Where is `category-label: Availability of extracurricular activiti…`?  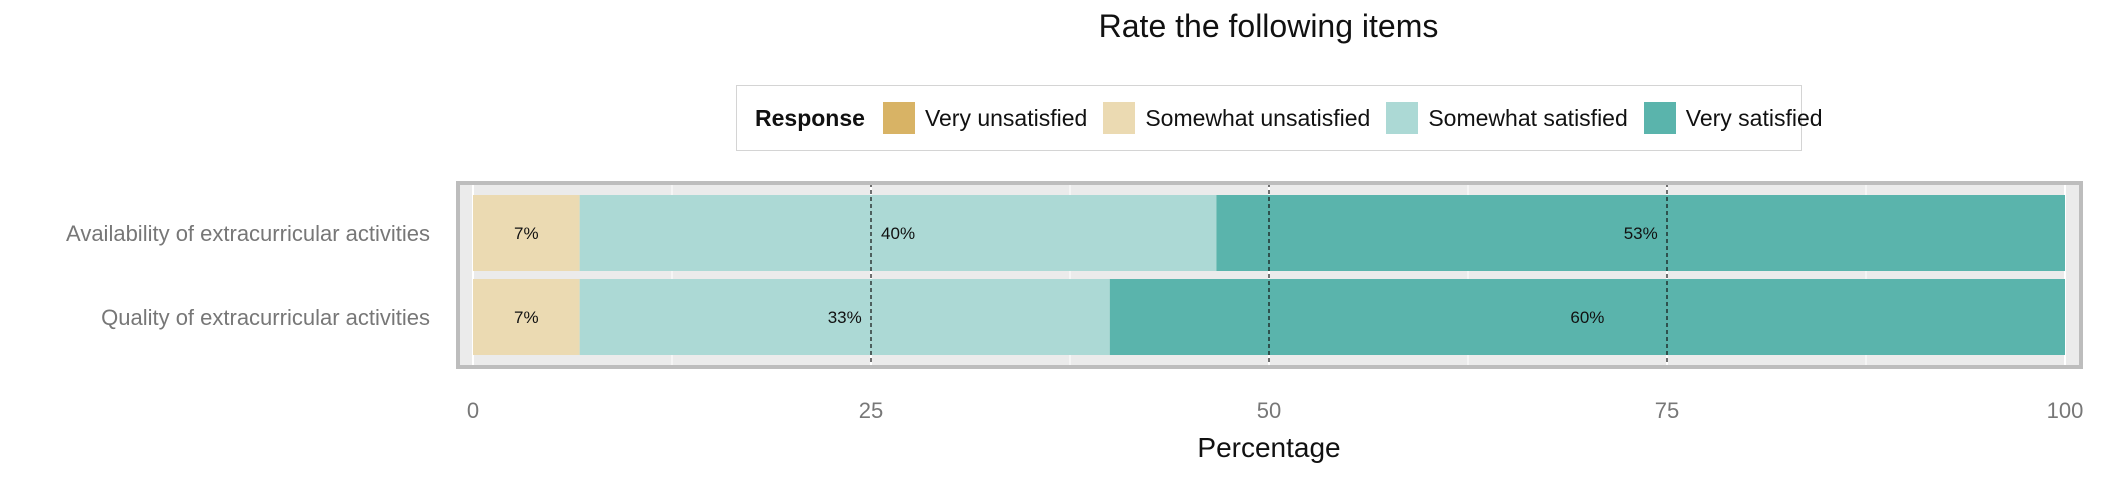
category-label: Availability of extracurricular activiti… is located at coordinates (248, 233).